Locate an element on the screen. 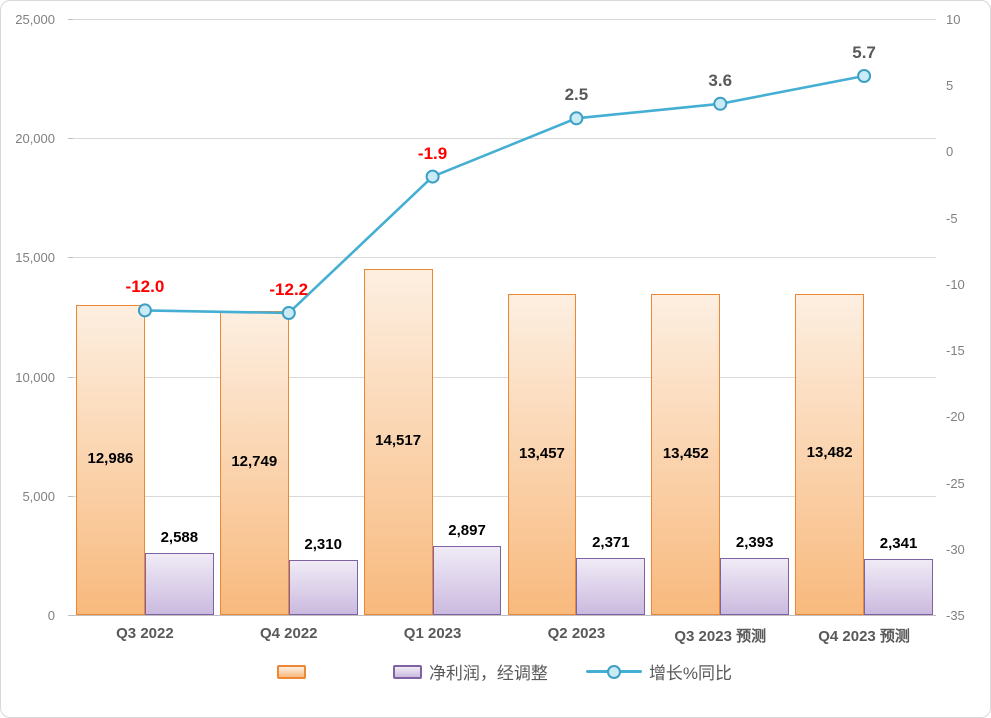  revenue-bar-value-label: 12,749 is located at coordinates (254, 462).